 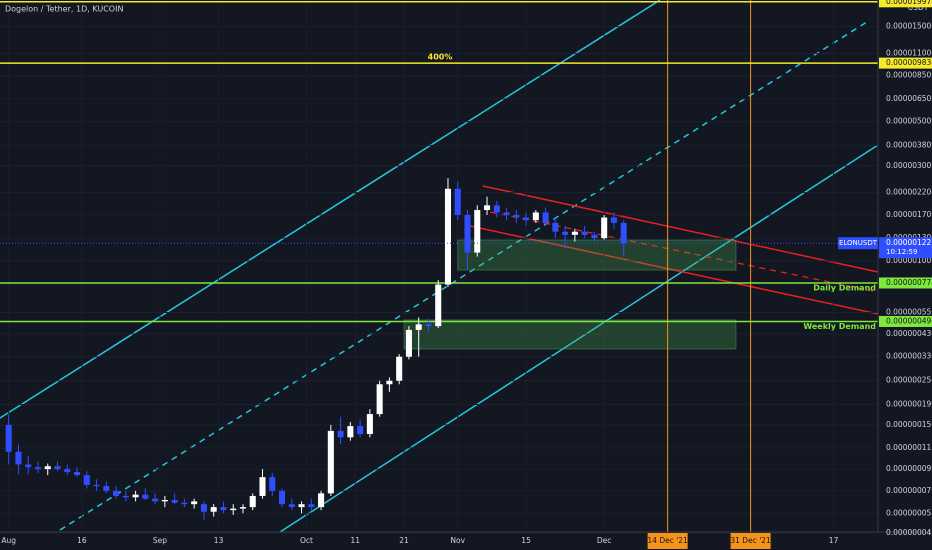 I want to click on chart-title: Dogelon / Tether, 1D, KUCOIN, so click(x=64, y=9).